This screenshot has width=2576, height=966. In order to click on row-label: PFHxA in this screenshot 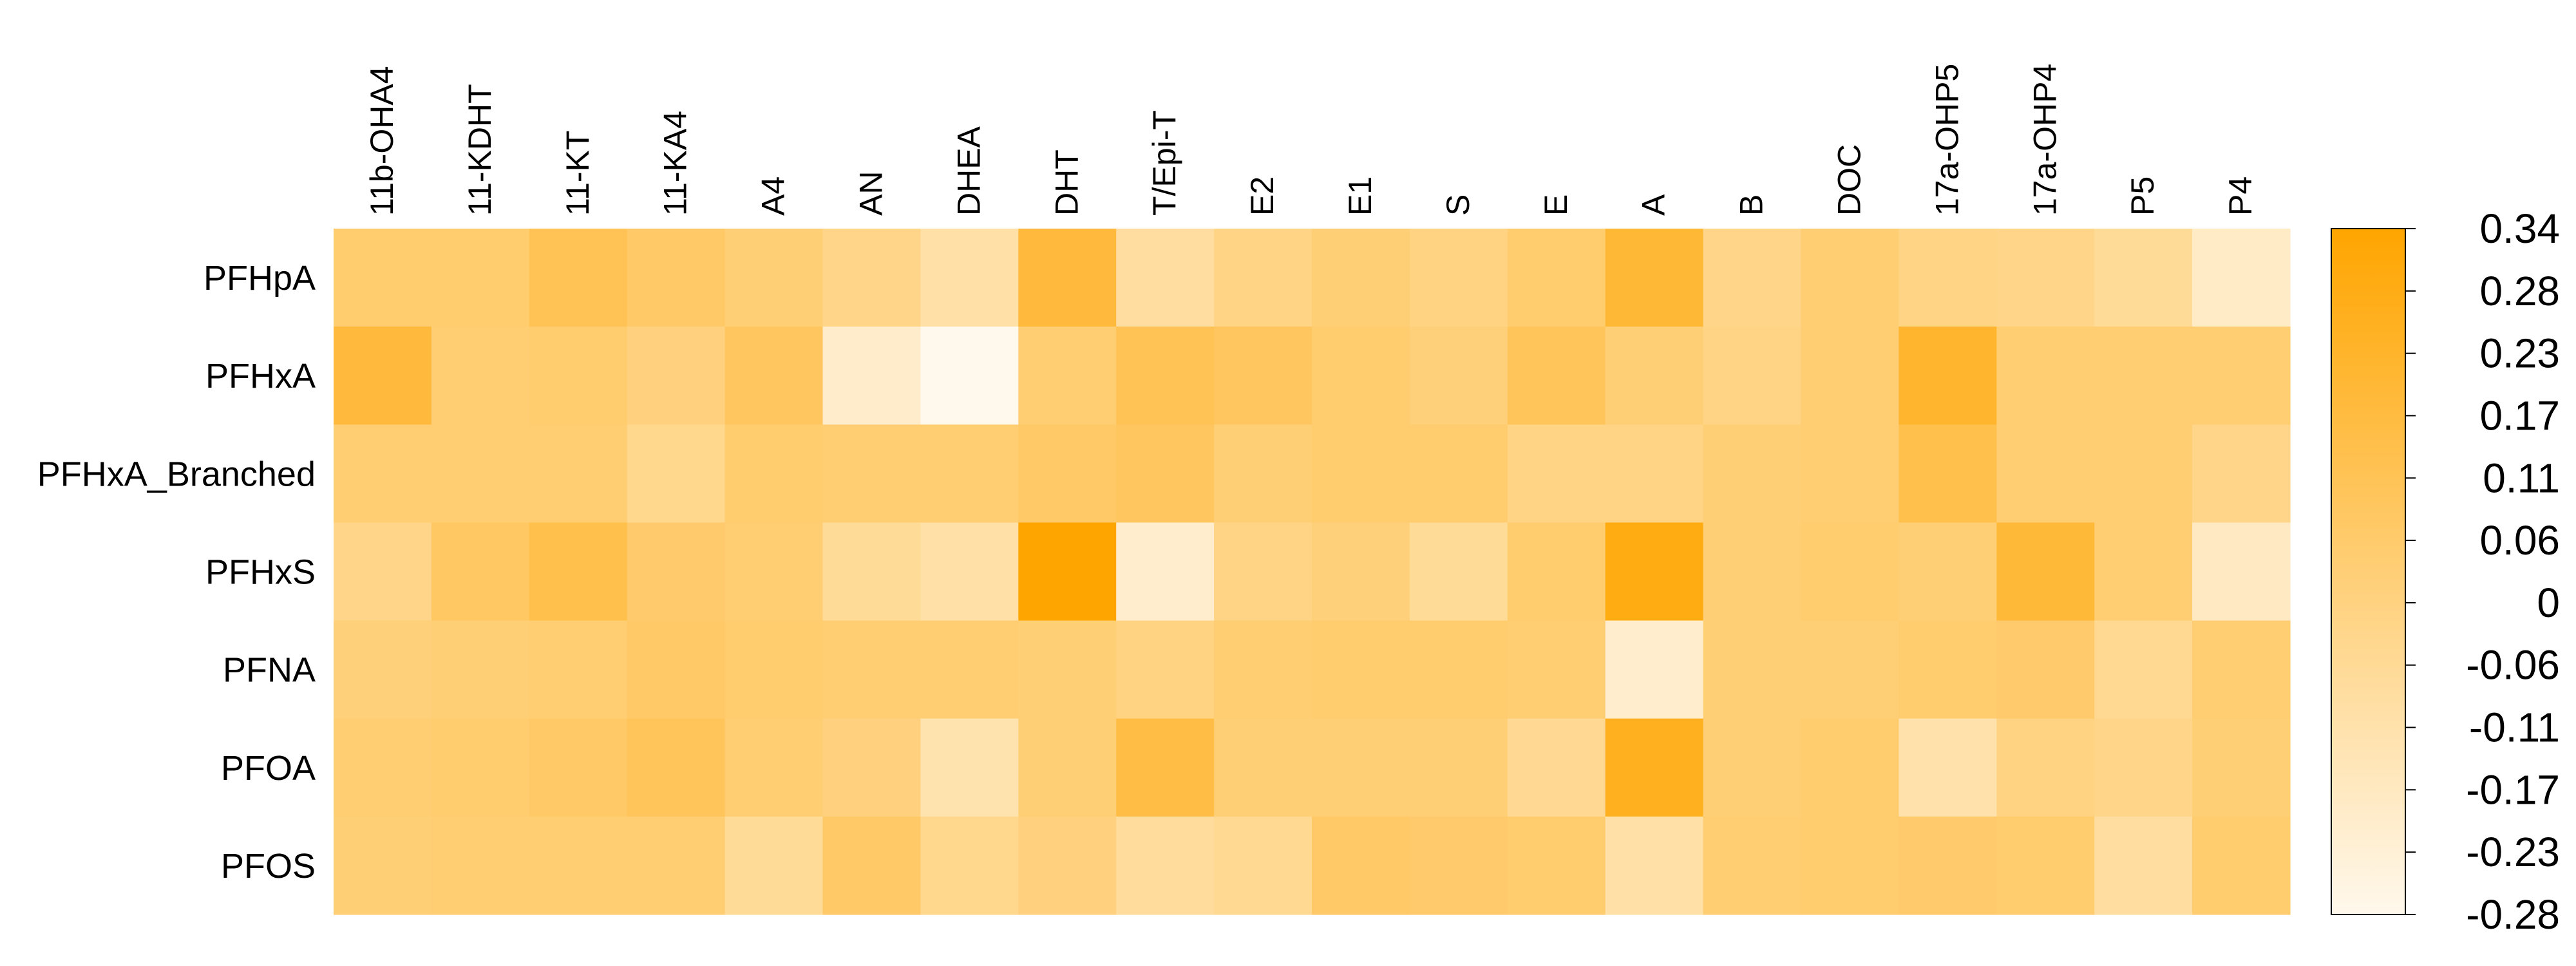, I will do `click(261, 376)`.